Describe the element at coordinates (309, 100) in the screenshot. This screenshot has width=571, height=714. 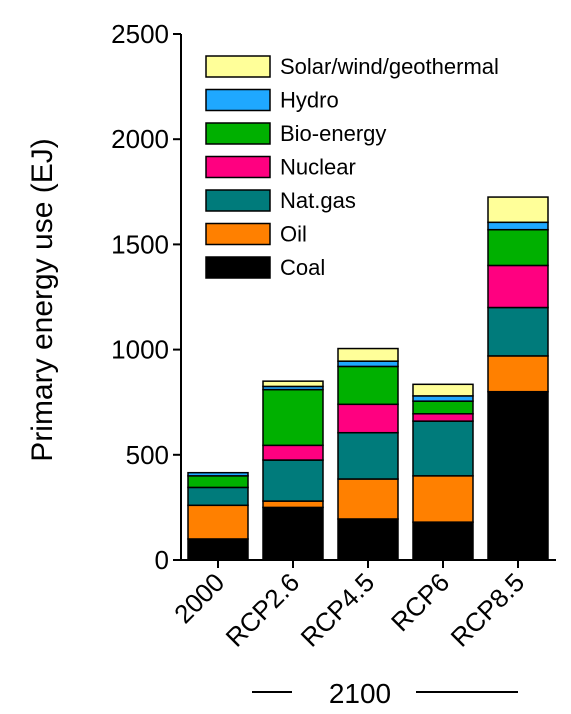
I see `legend-label: Hydro` at that location.